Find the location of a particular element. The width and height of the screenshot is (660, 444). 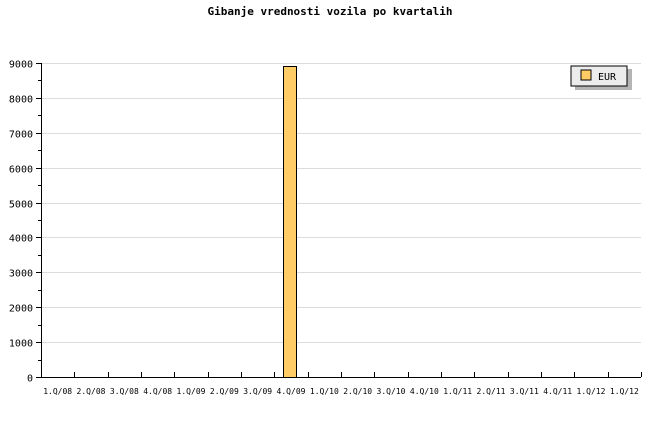

y-tick-label: 5000 is located at coordinates (21, 205).